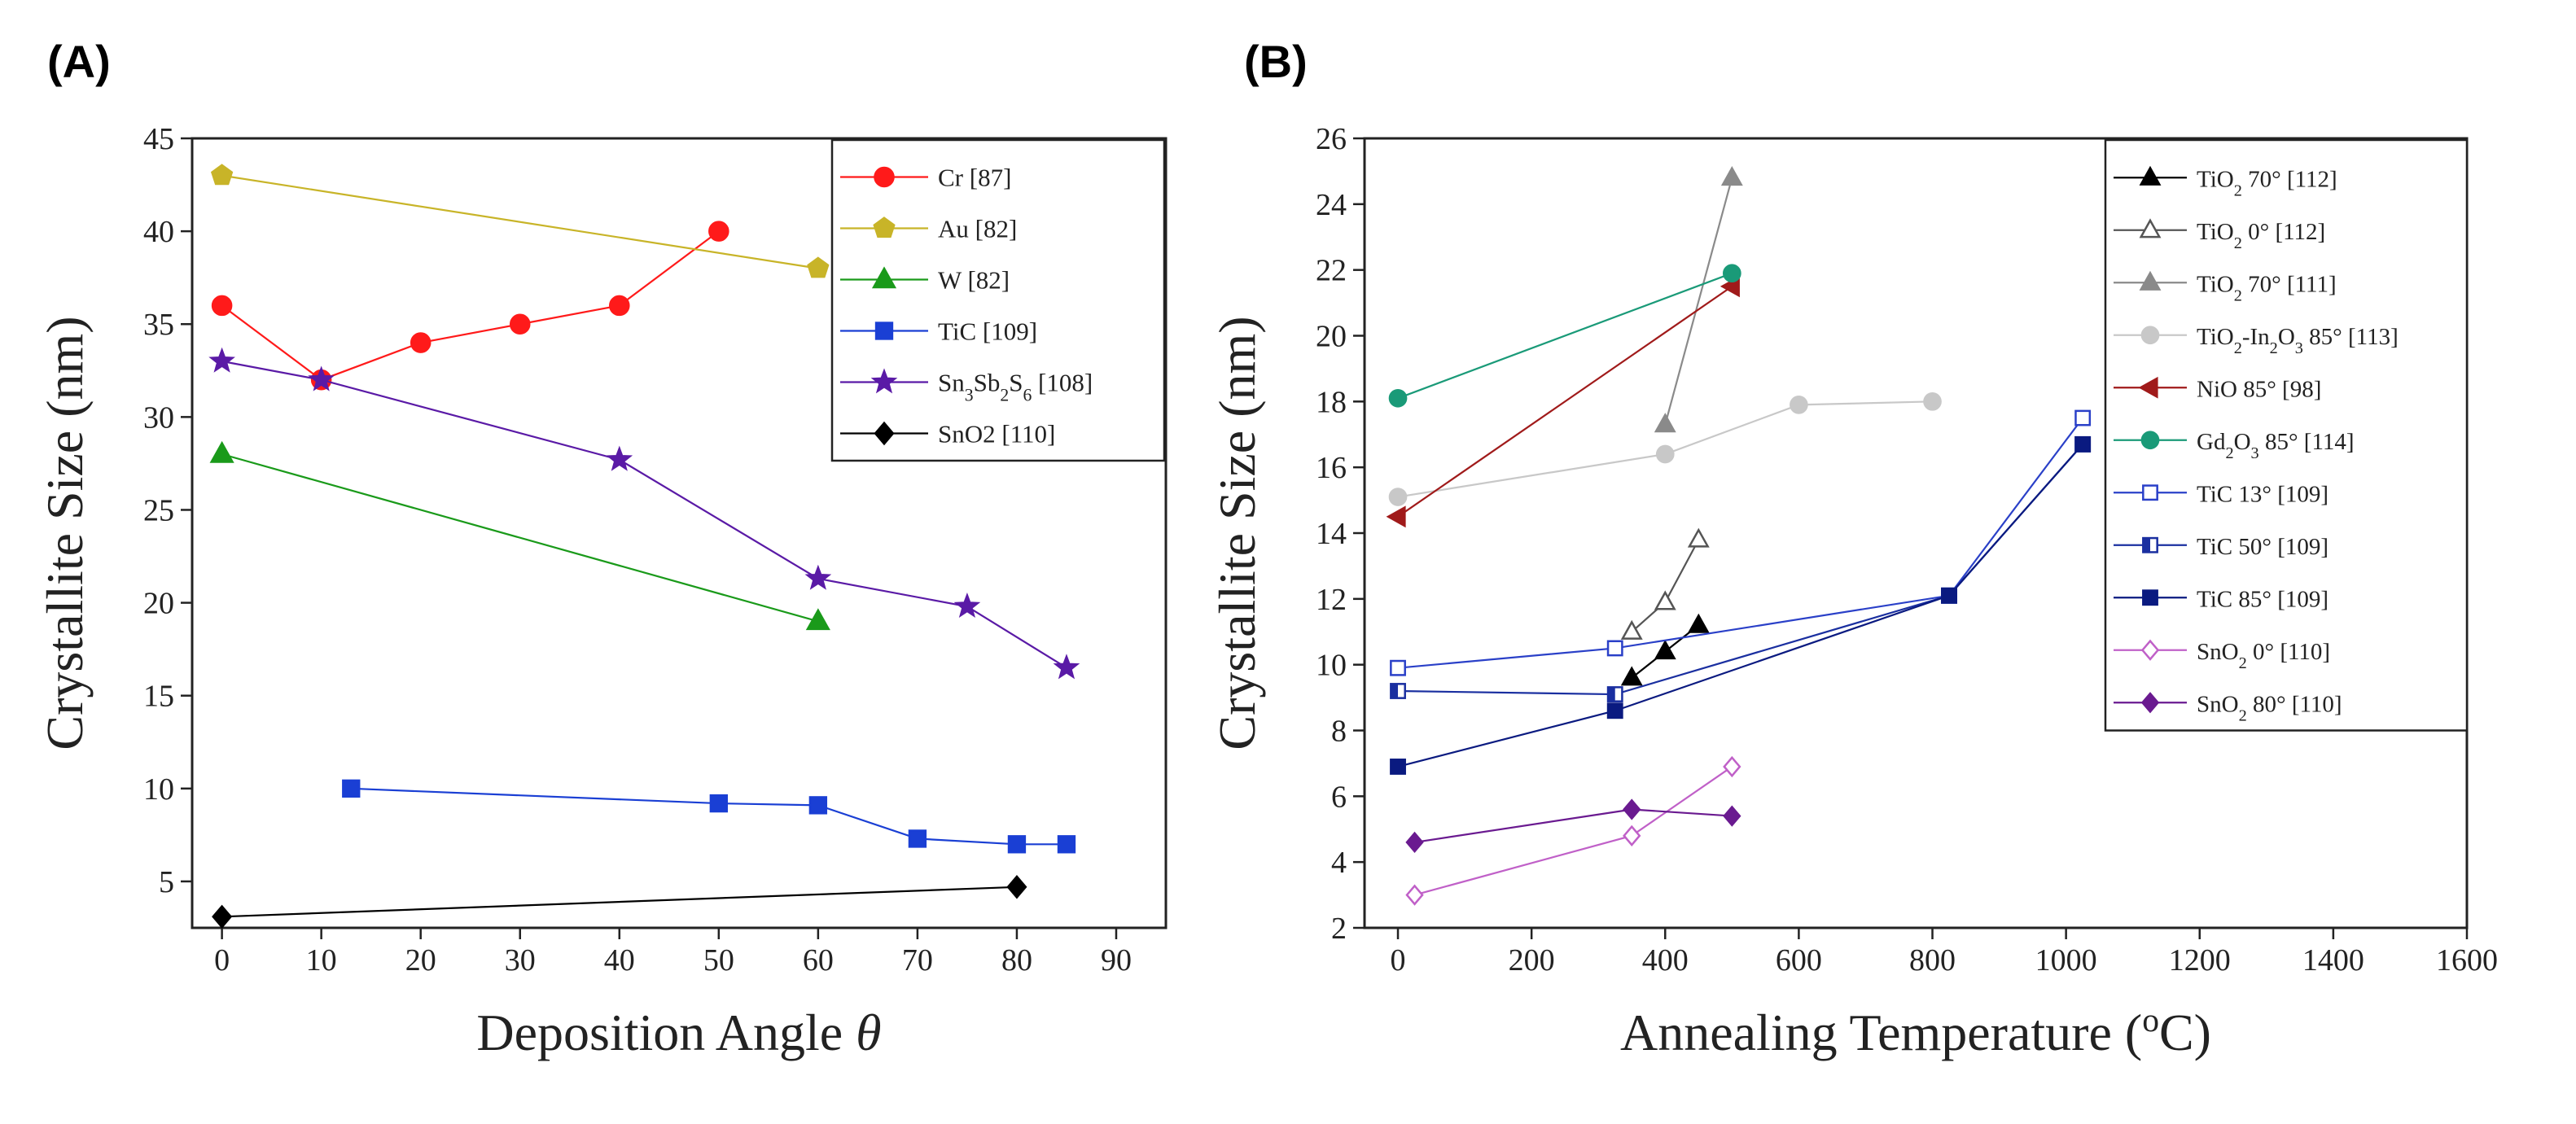  Describe the element at coordinates (158, 417) in the screenshot. I see `y-tick-label: 30` at that location.